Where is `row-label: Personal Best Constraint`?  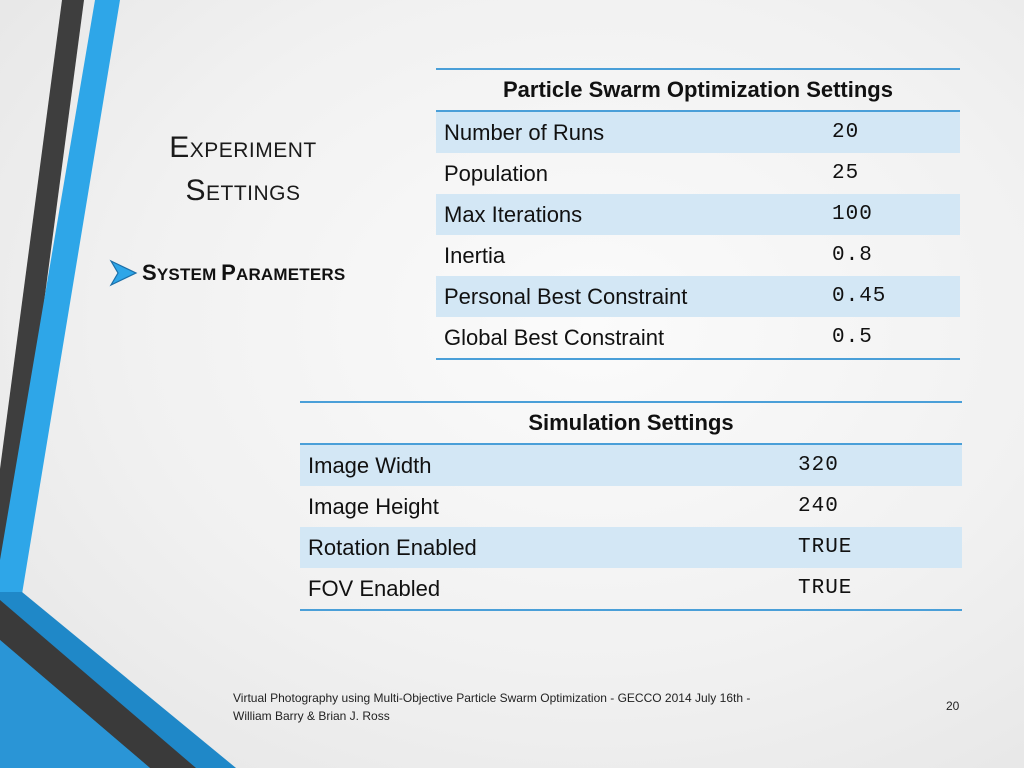 row-label: Personal Best Constraint is located at coordinates (630, 296).